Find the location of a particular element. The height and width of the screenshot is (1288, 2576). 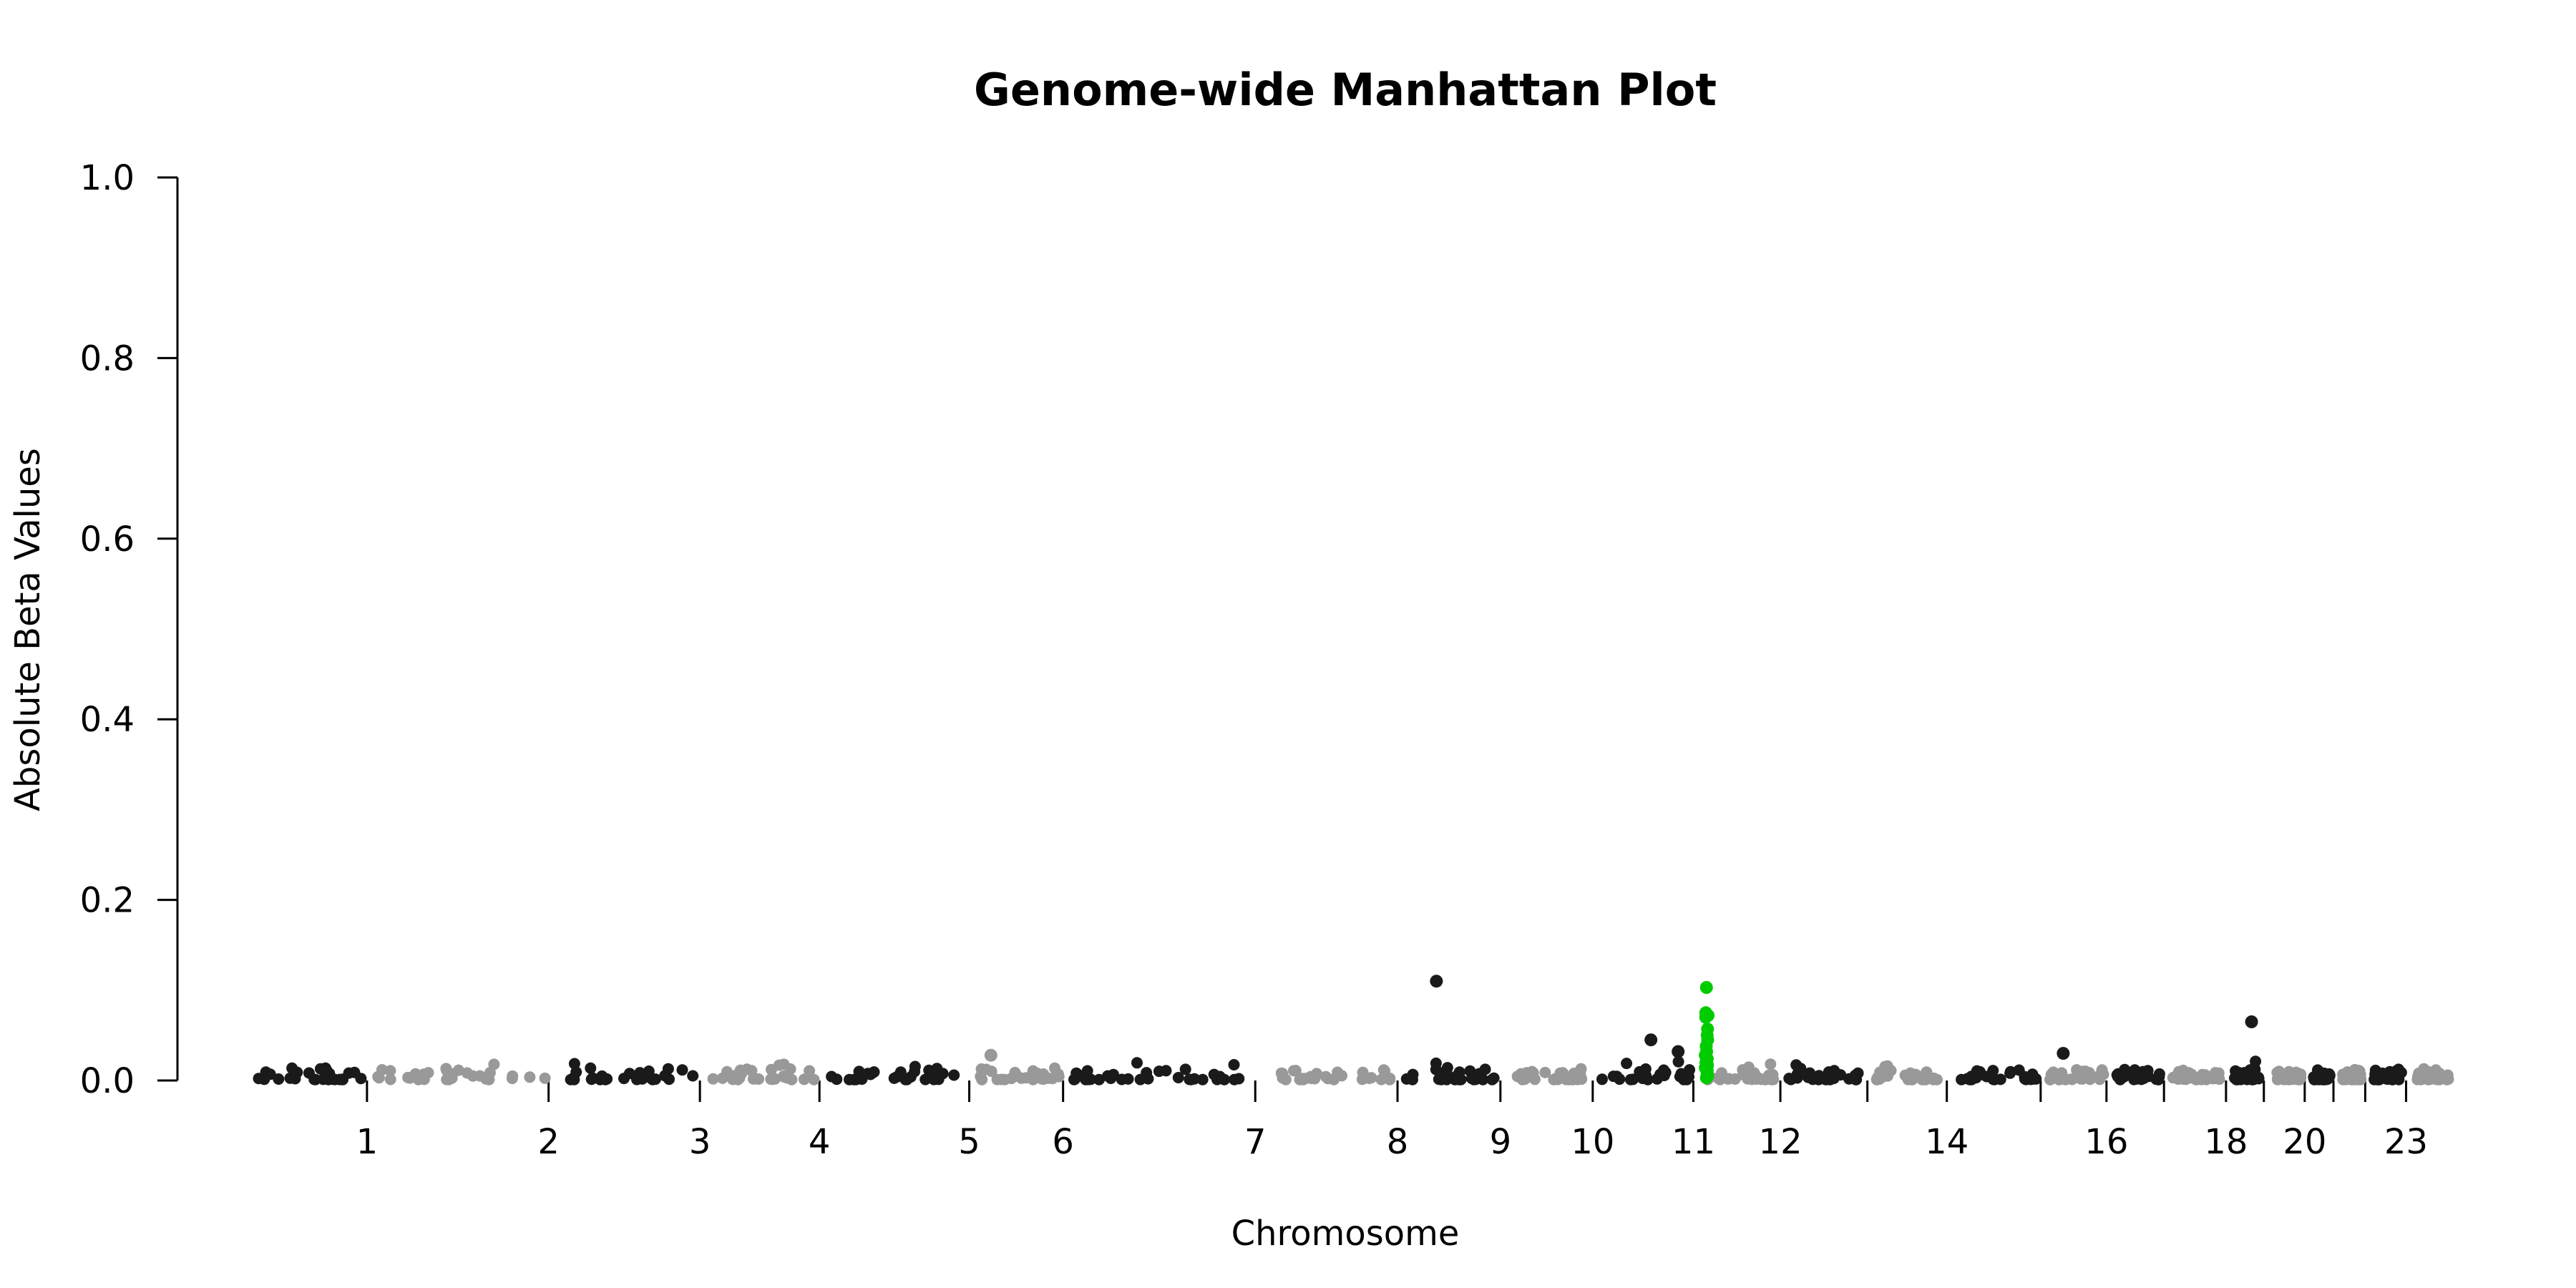

x-tick-label: 7 is located at coordinates (1255, 1142).